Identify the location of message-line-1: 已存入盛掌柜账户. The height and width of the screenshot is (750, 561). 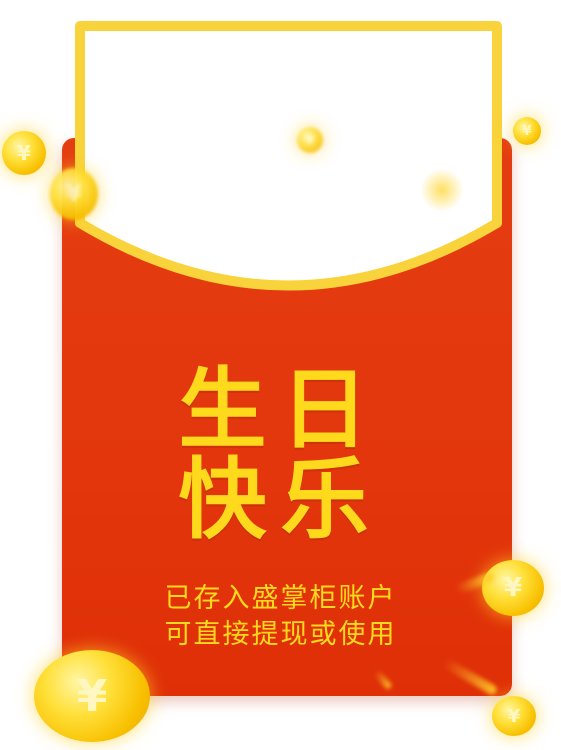
(280, 598).